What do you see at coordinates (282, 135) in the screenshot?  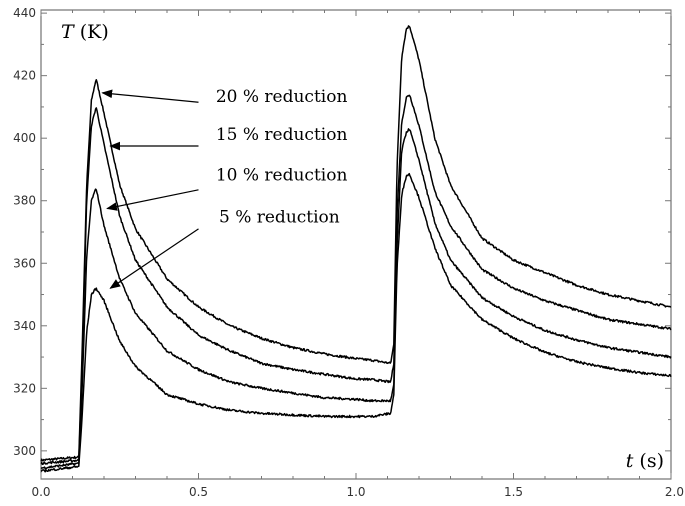 I see `annotation-label: 15 % reduction` at bounding box center [282, 135].